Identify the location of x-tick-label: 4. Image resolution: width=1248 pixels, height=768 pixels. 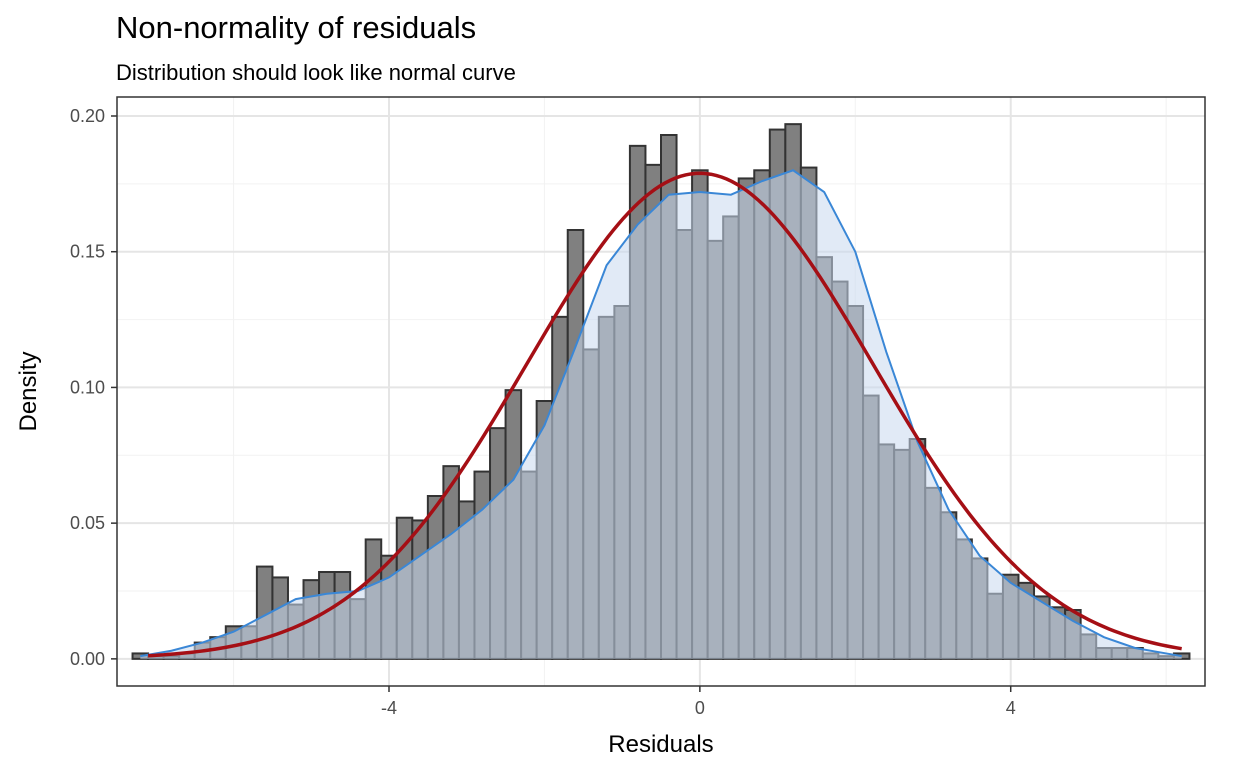
(1011, 708).